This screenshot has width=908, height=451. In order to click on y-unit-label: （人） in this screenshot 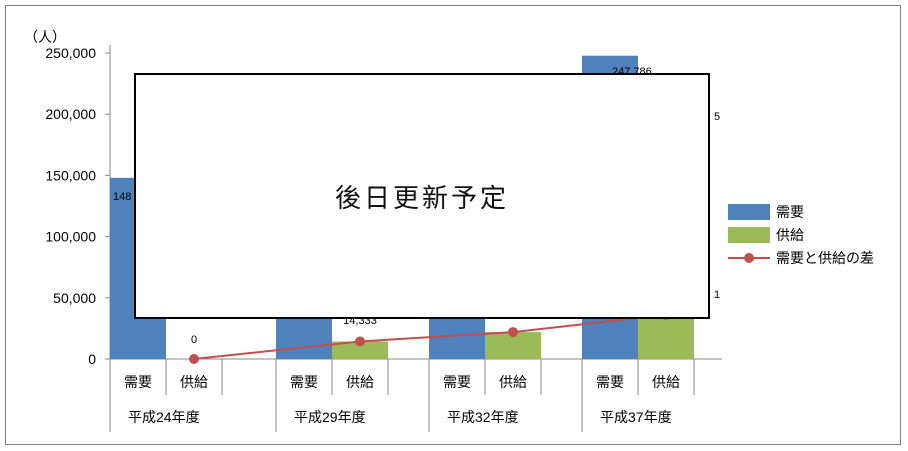, I will do `click(45, 37)`.